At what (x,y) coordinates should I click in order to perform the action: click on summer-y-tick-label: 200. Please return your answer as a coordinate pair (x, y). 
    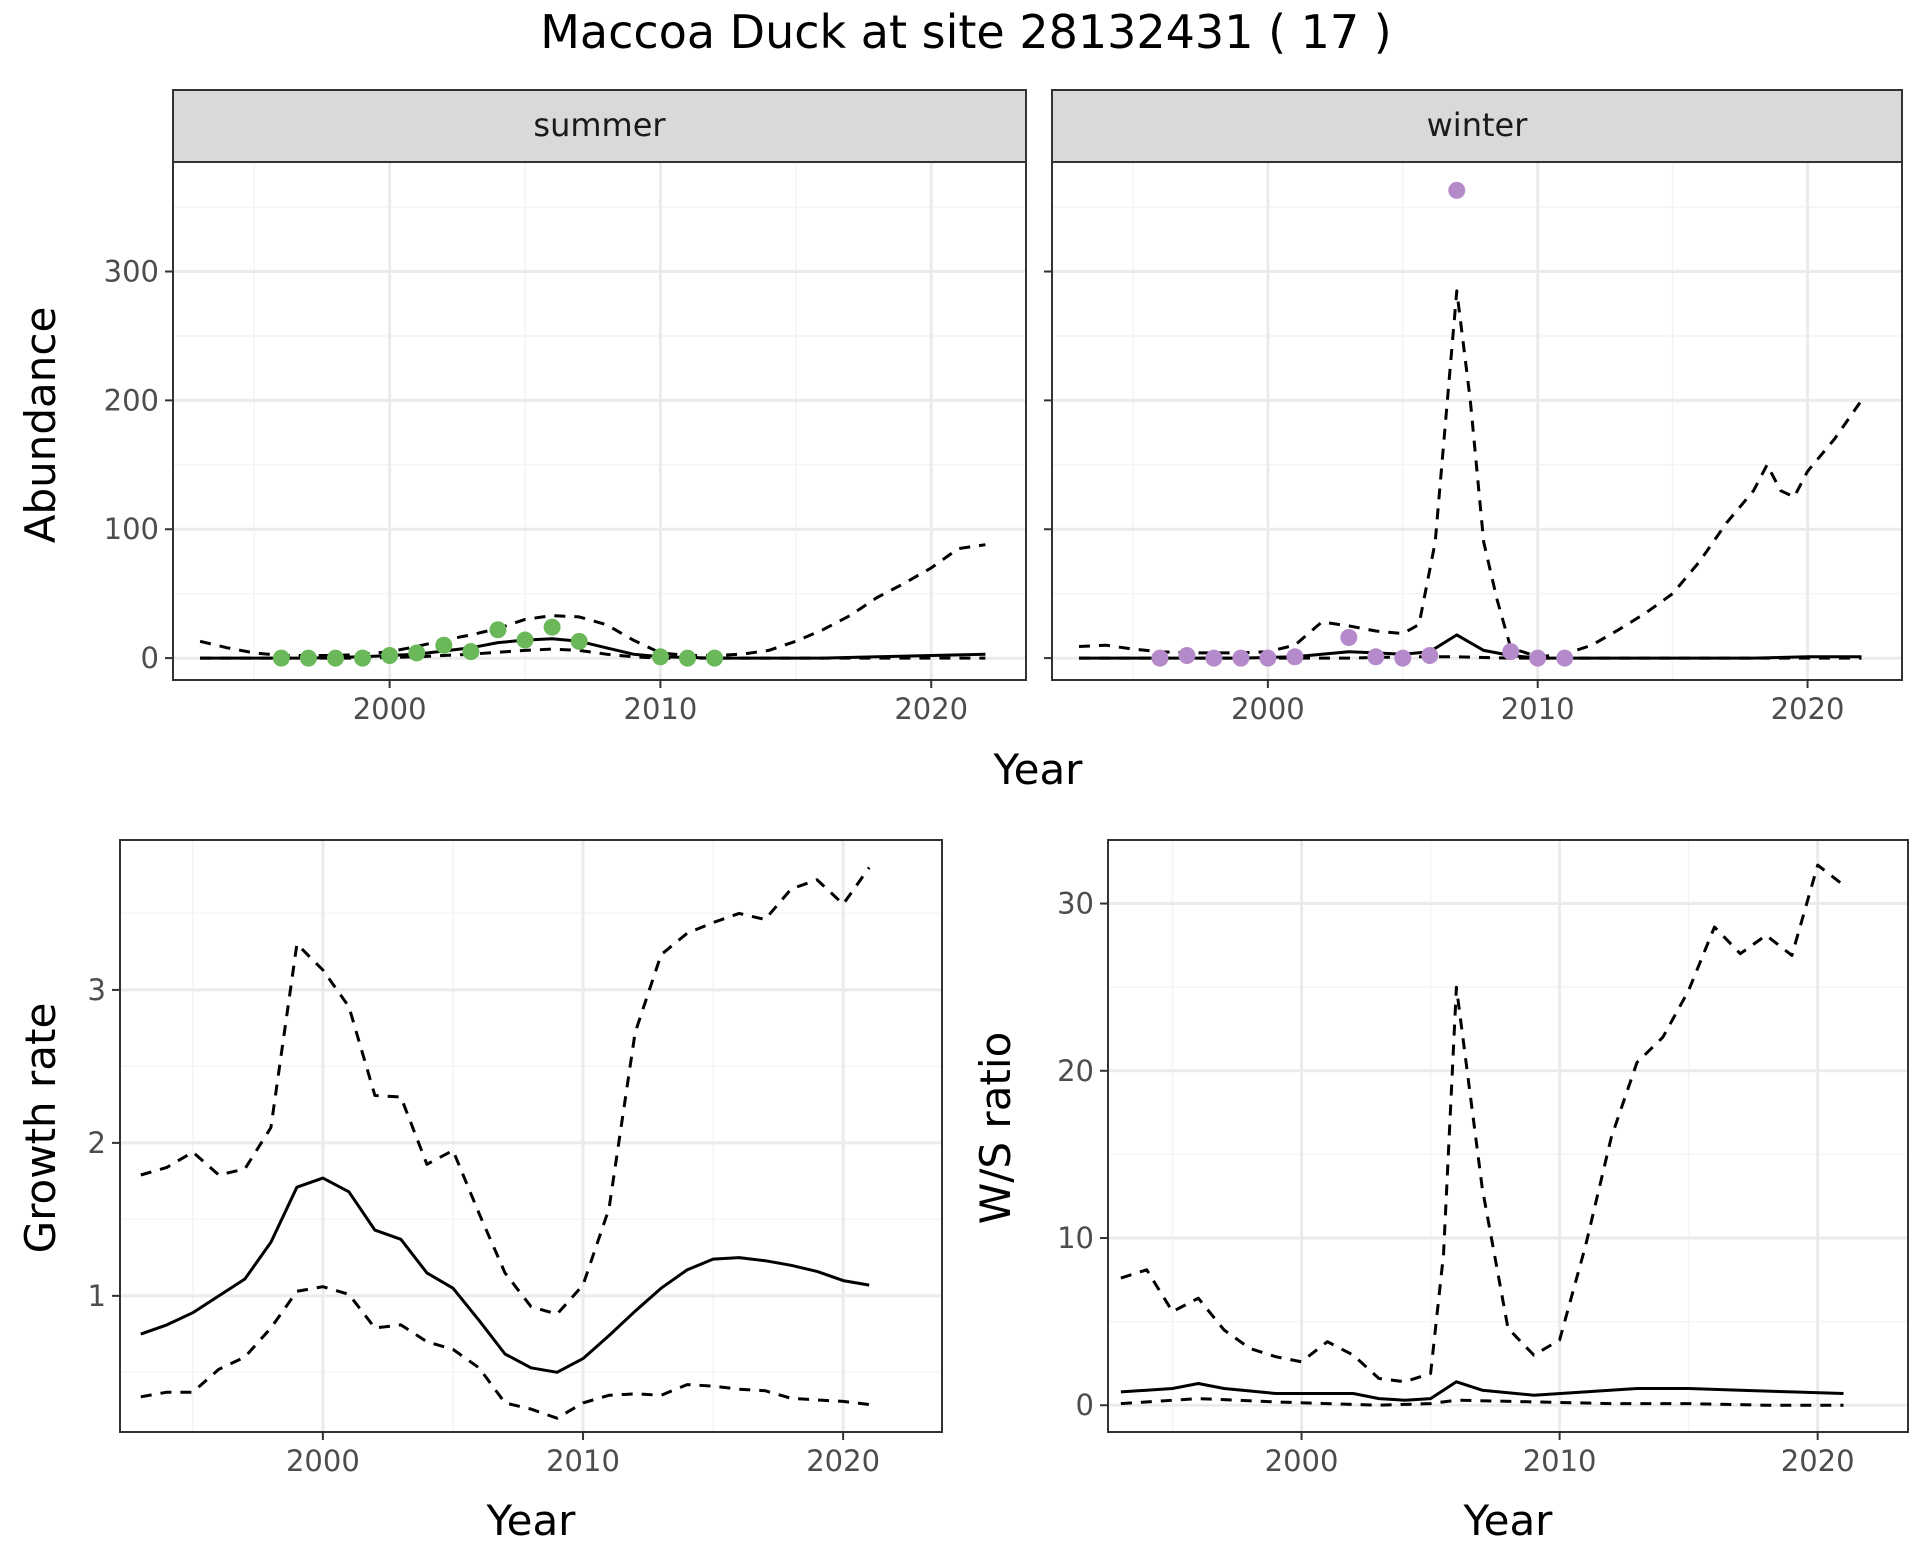
    Looking at the image, I should click on (131, 400).